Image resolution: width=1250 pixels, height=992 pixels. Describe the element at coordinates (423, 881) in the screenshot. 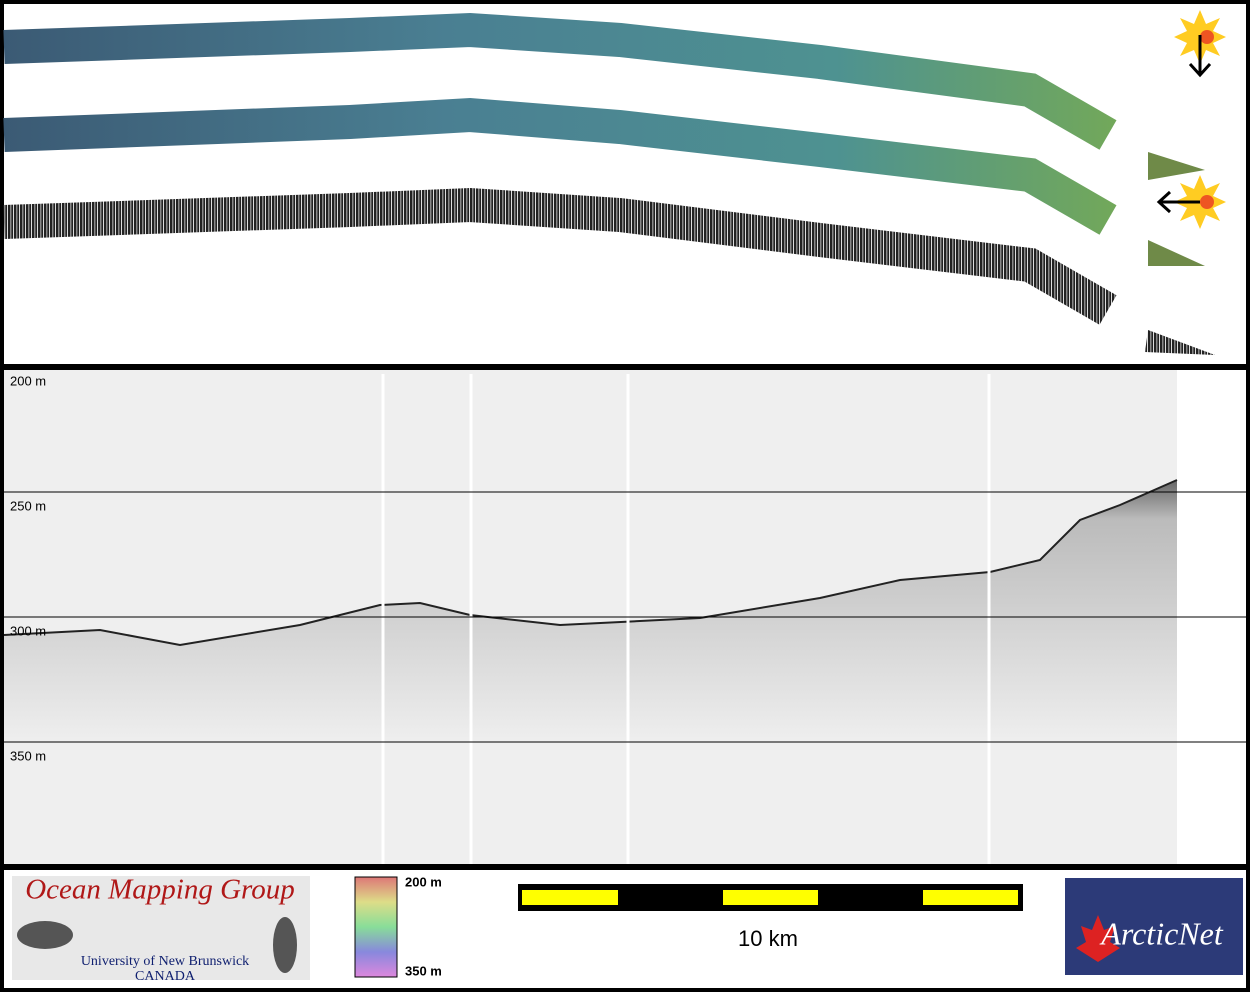

I see `colorbar-label: 200 m` at that location.